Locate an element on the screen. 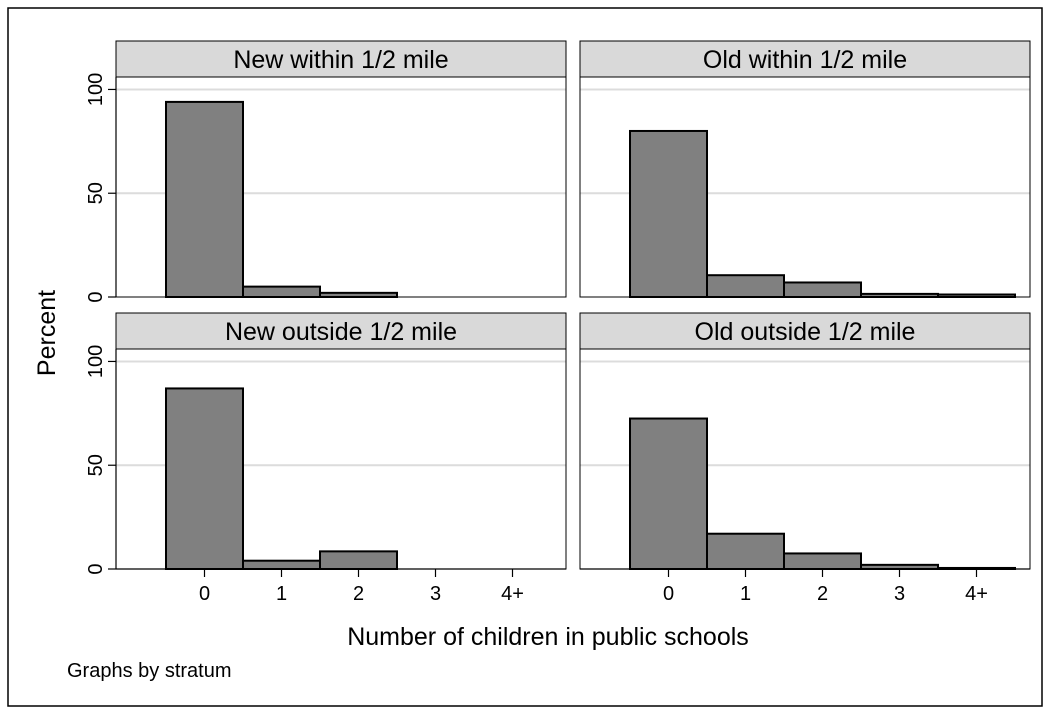 This screenshot has width=1050, height=715. panel-title: Old within 1/2 mile is located at coordinates (805, 60).